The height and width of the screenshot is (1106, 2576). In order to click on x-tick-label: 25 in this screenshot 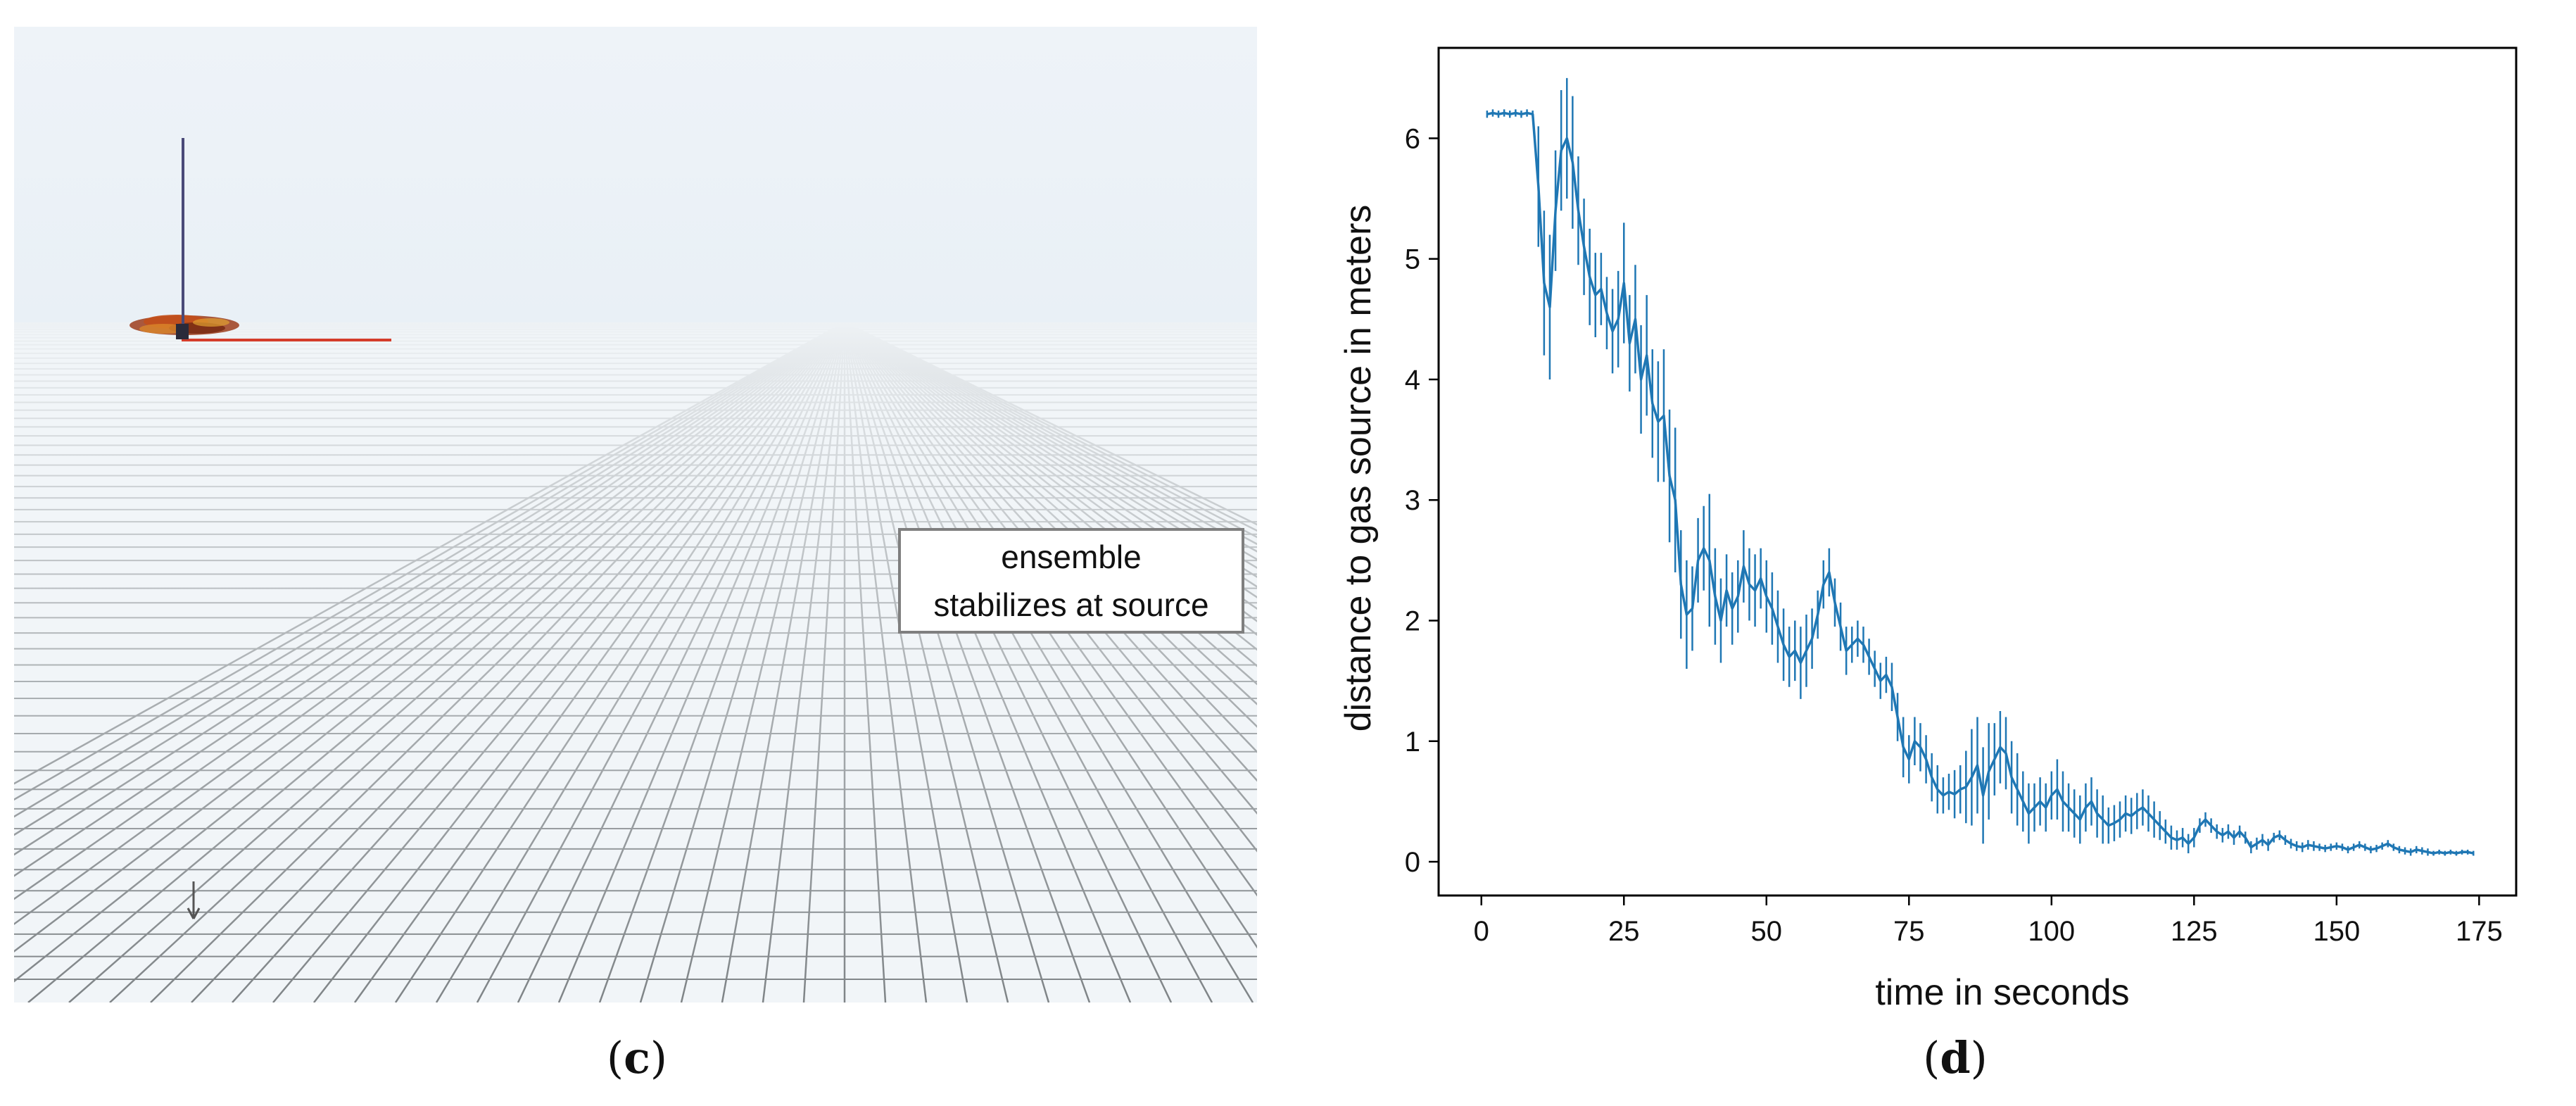, I will do `click(1624, 931)`.